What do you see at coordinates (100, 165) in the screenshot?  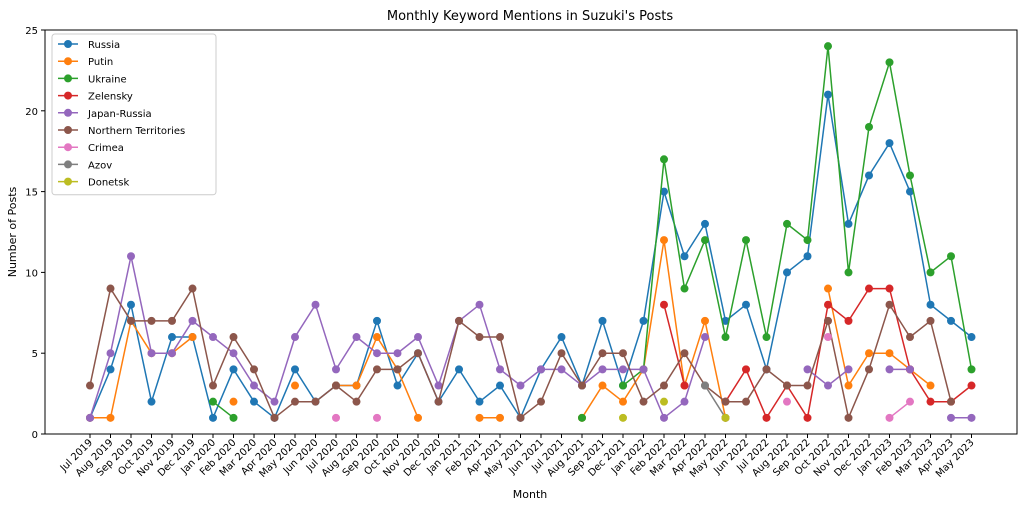 I see `legend-label: Azov` at bounding box center [100, 165].